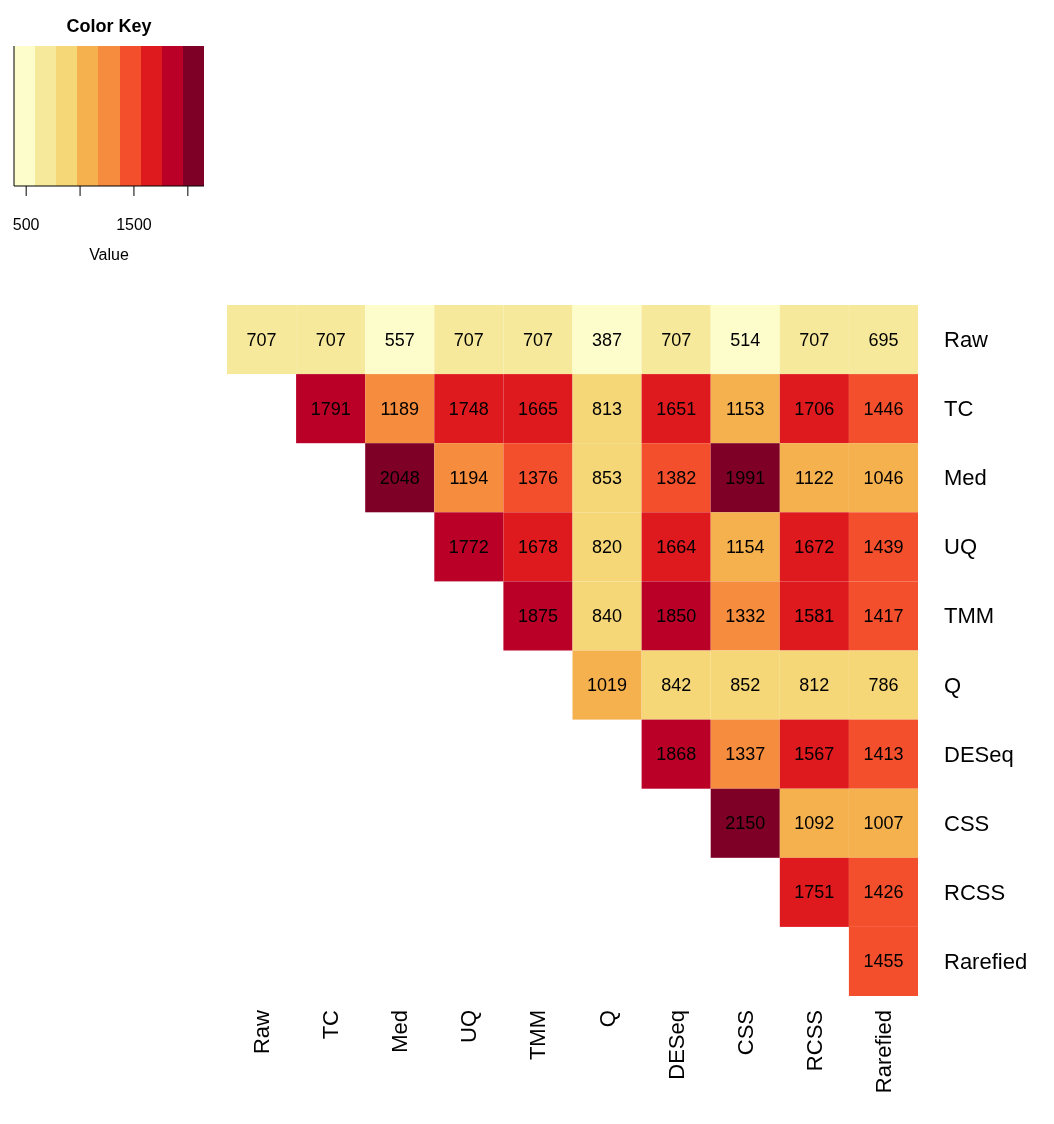  What do you see at coordinates (814, 1041) in the screenshot?
I see `x-tick-label: RCSS` at bounding box center [814, 1041].